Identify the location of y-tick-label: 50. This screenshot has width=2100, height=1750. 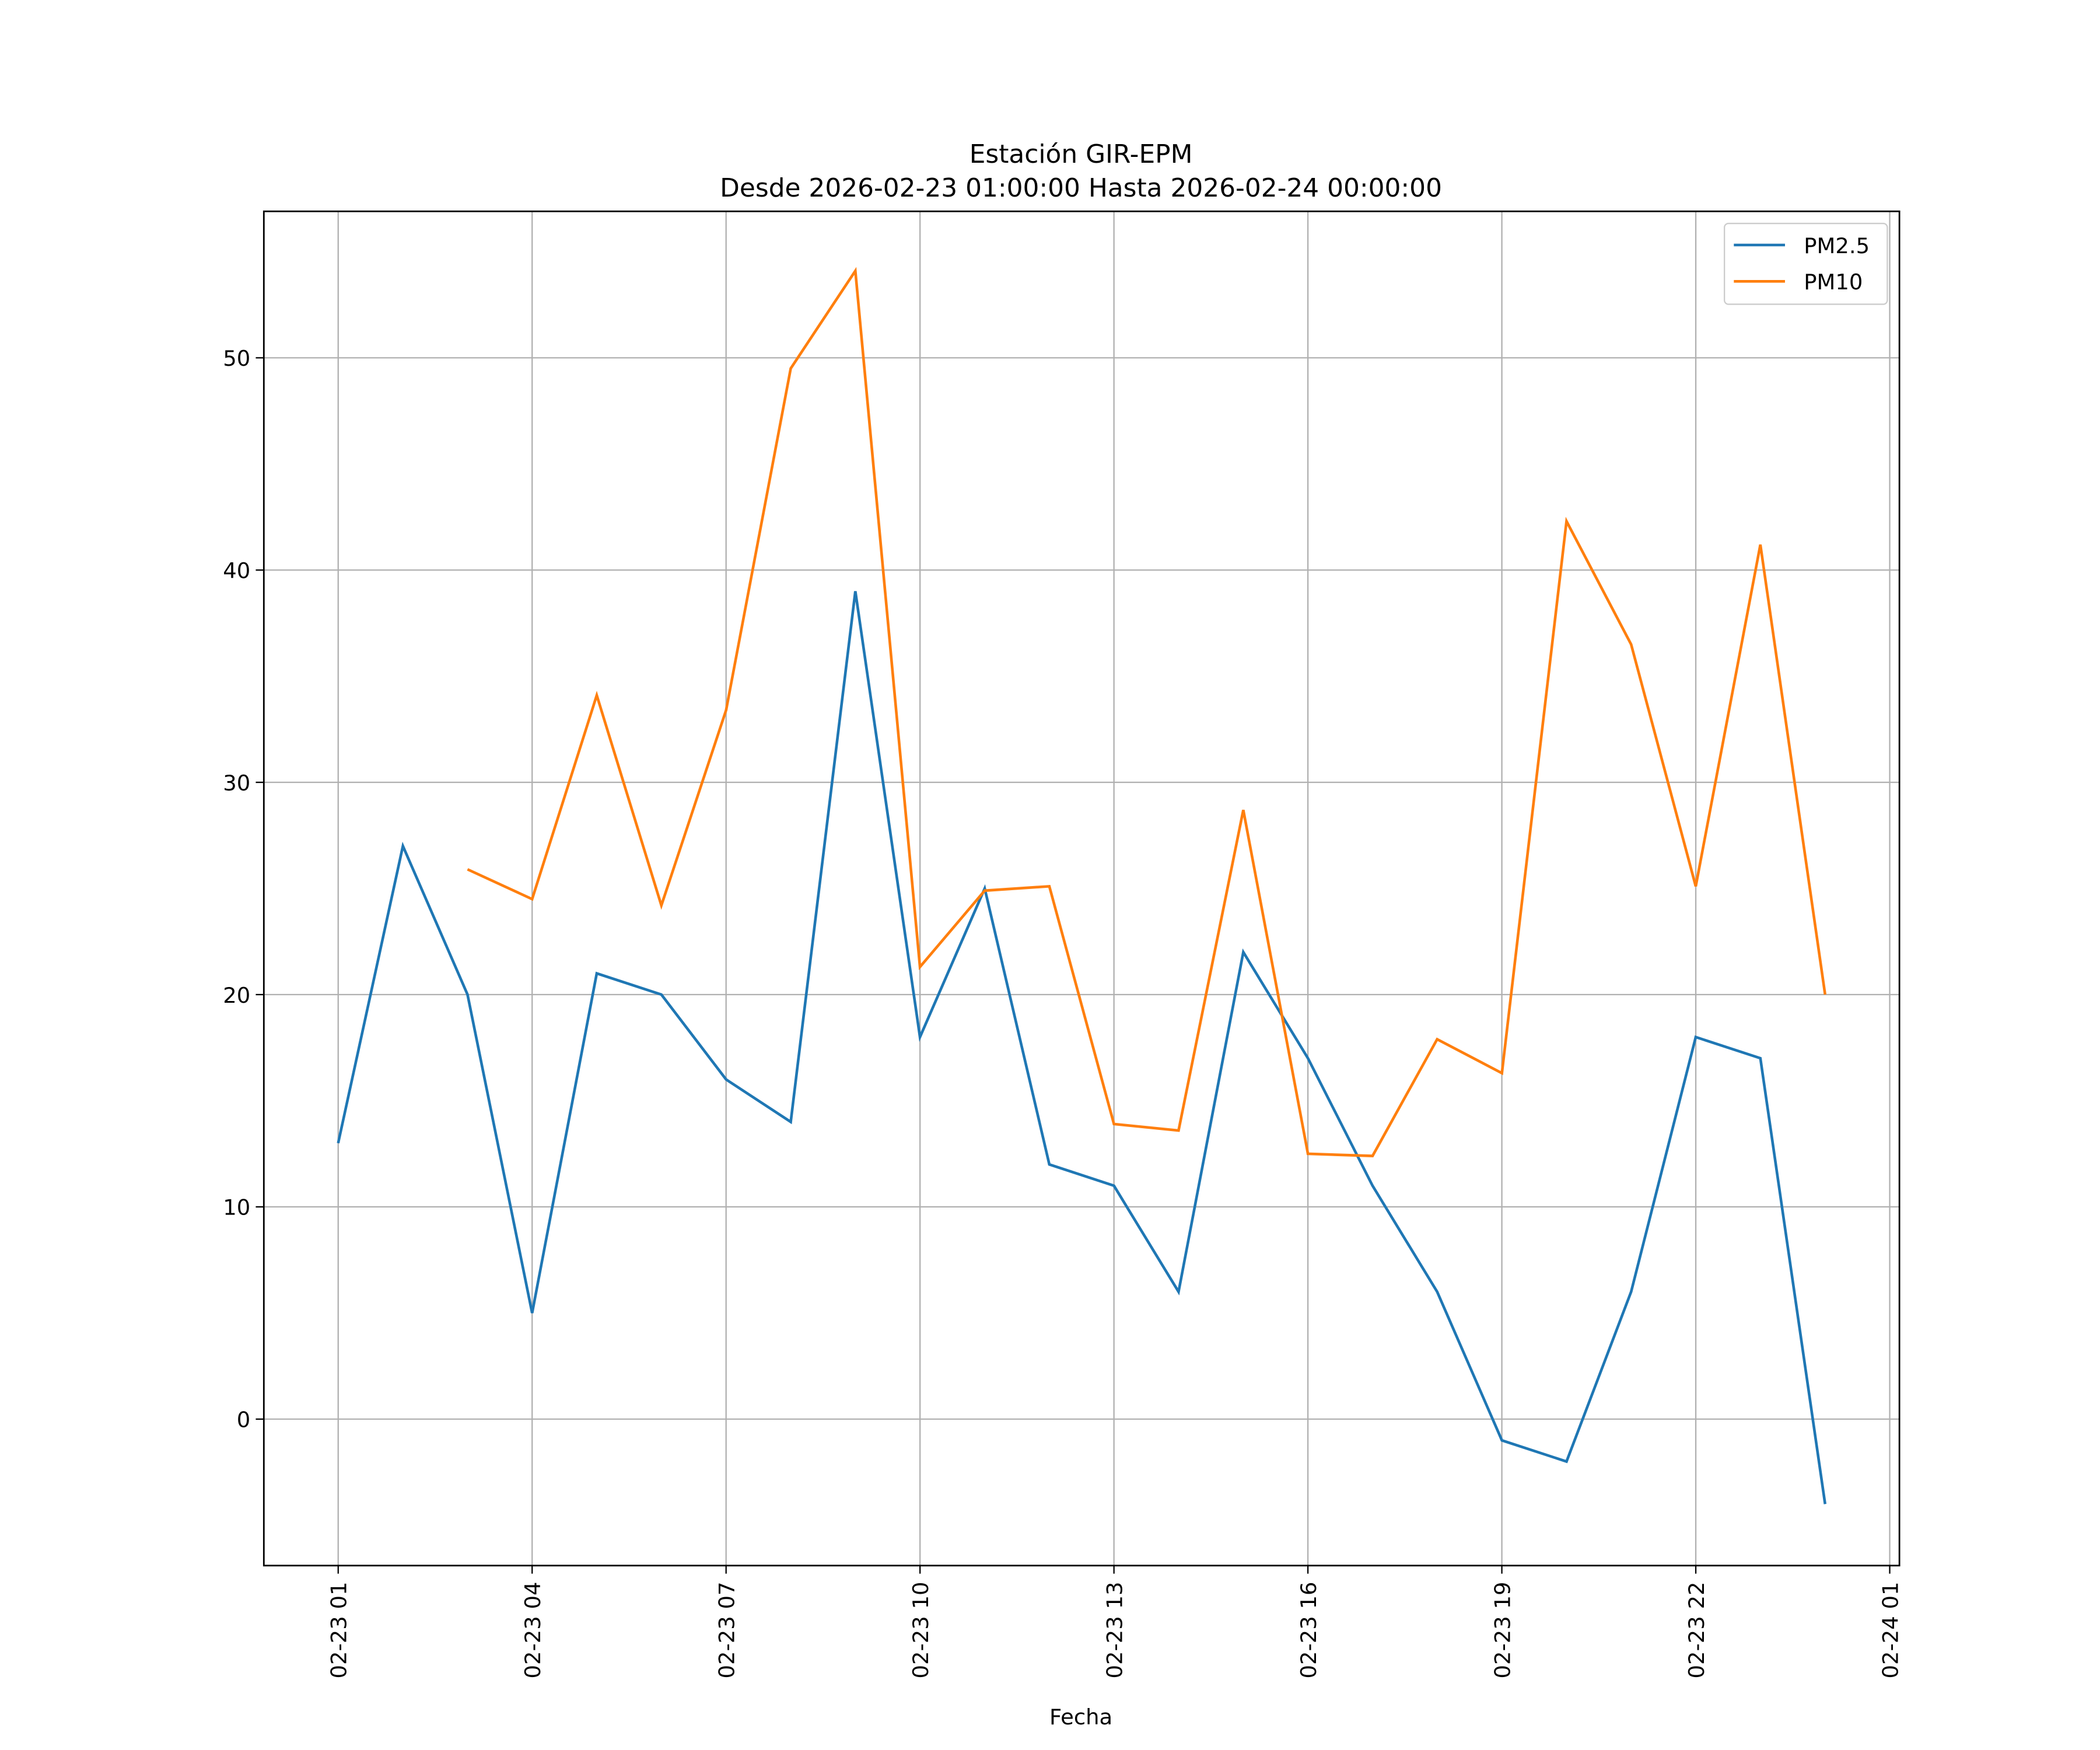
(236, 358).